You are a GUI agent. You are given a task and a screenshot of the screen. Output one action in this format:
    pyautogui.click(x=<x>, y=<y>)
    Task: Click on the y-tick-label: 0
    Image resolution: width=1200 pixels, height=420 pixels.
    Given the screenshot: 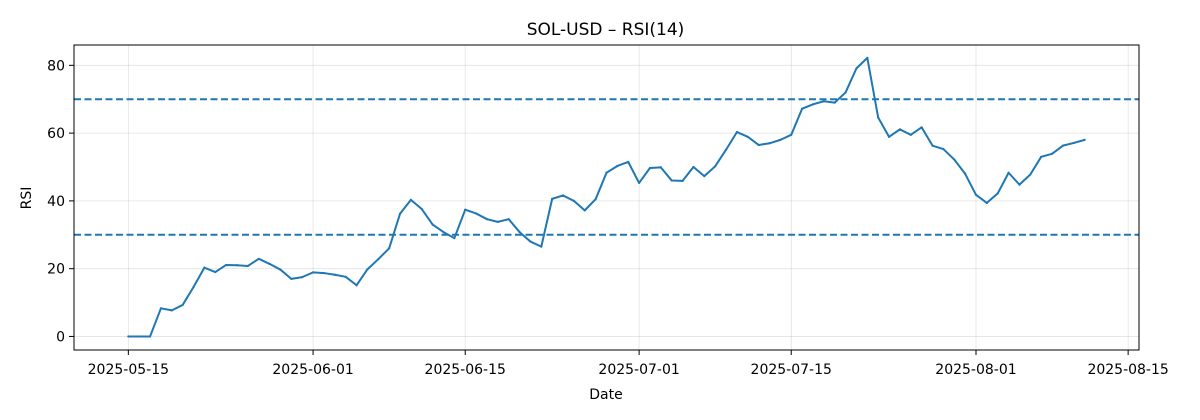 What is the action you would take?
    pyautogui.click(x=60, y=337)
    